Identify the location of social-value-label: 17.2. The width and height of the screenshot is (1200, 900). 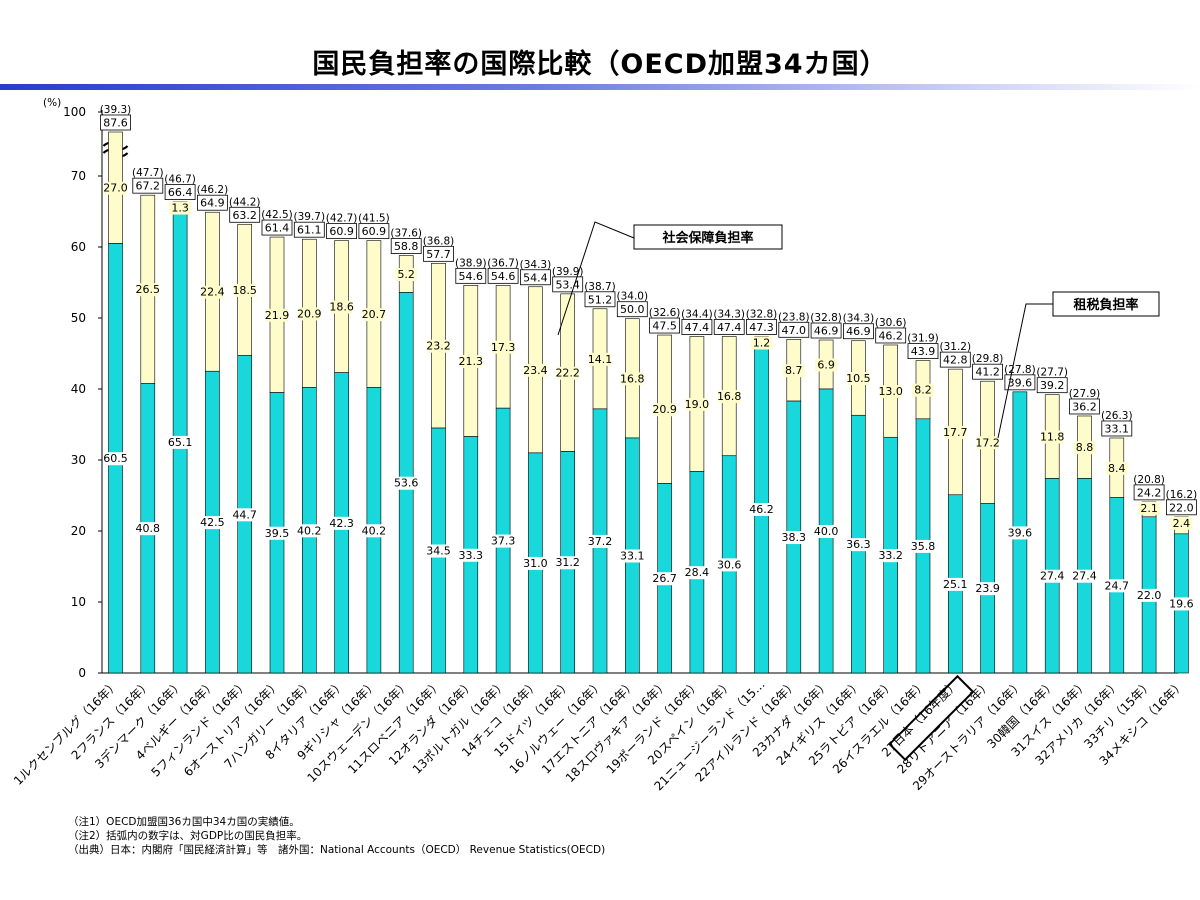
(987, 442).